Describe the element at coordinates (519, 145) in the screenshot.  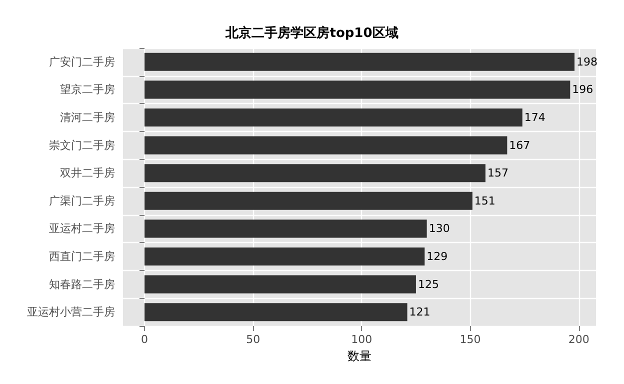
I see `data-label: 167` at that location.